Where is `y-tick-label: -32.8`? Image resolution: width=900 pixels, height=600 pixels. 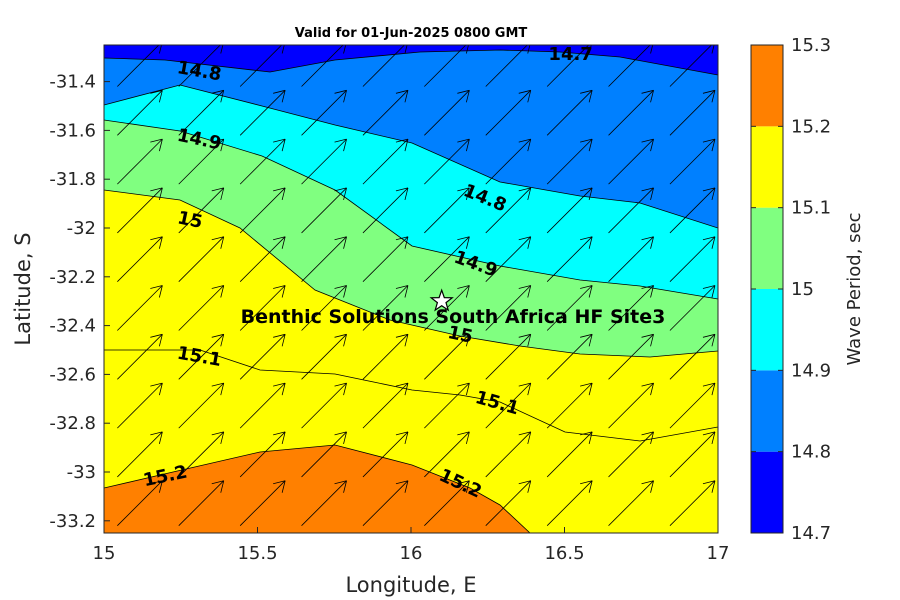
y-tick-label: -32.8 is located at coordinates (72, 423).